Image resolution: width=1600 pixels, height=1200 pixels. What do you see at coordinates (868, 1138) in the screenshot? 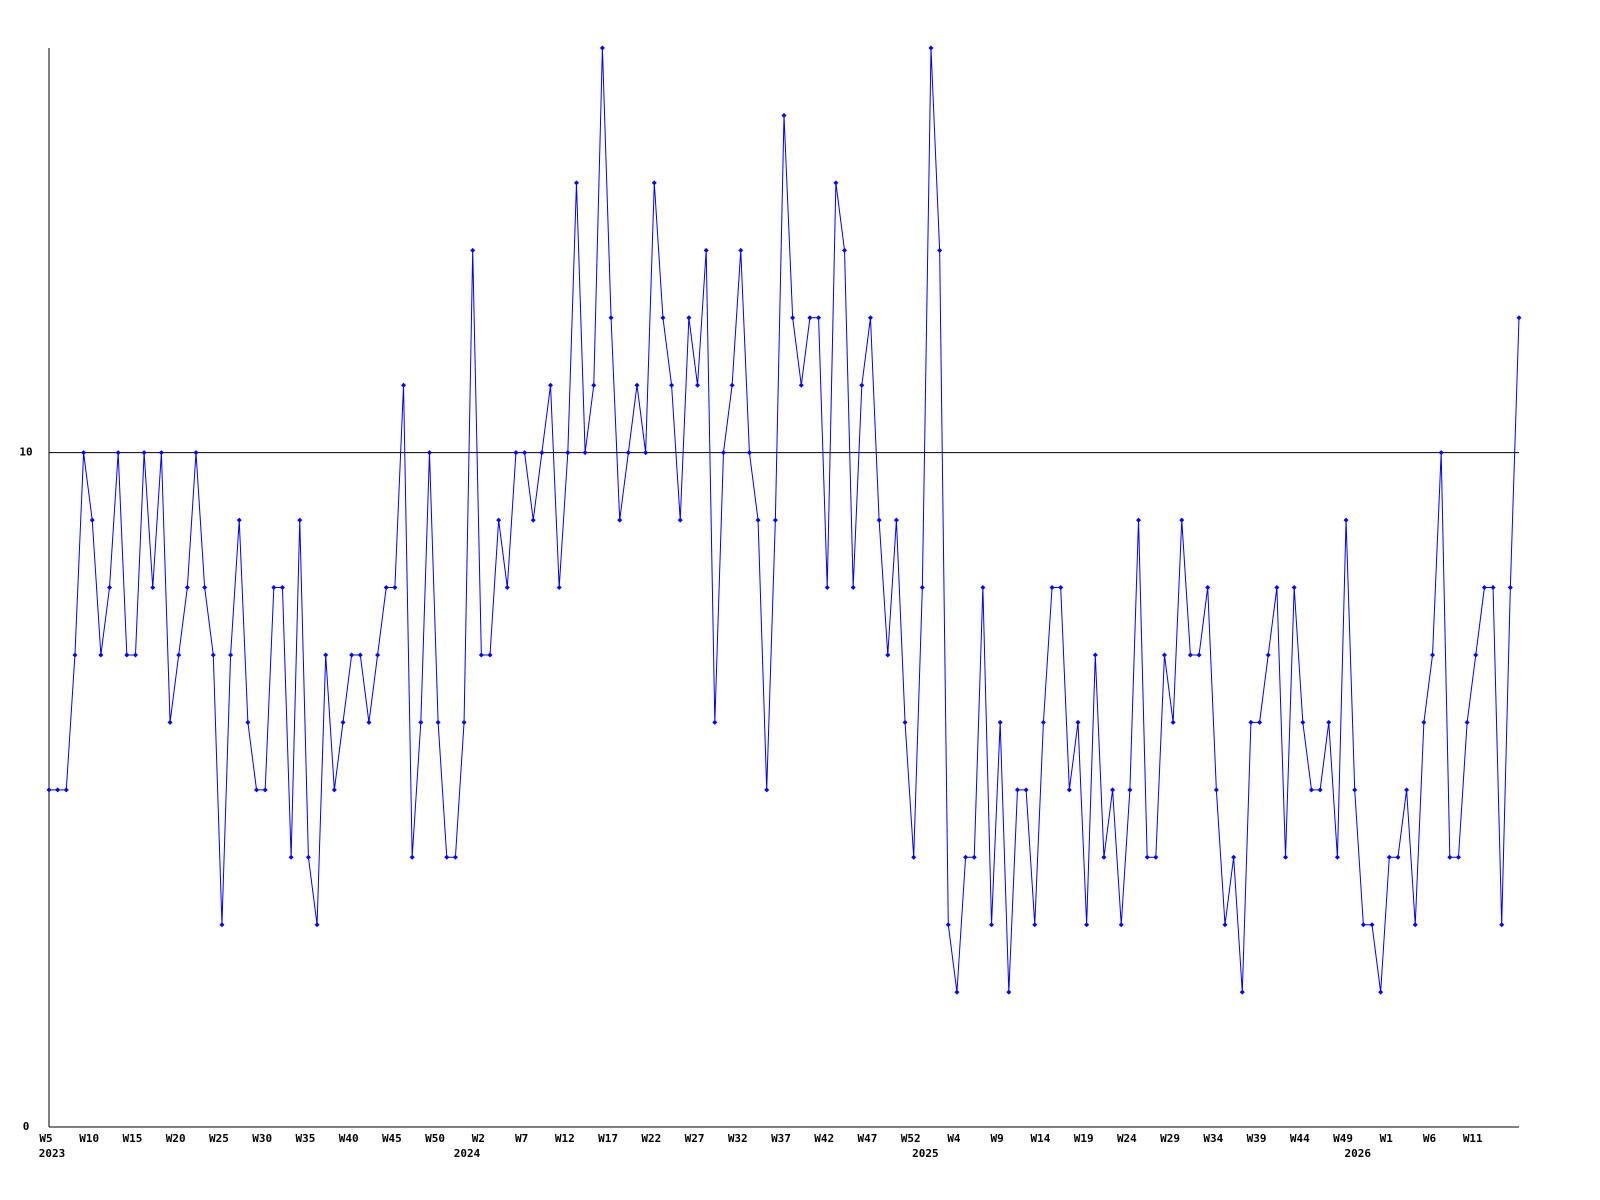
I see `x-tick-label: W47` at bounding box center [868, 1138].